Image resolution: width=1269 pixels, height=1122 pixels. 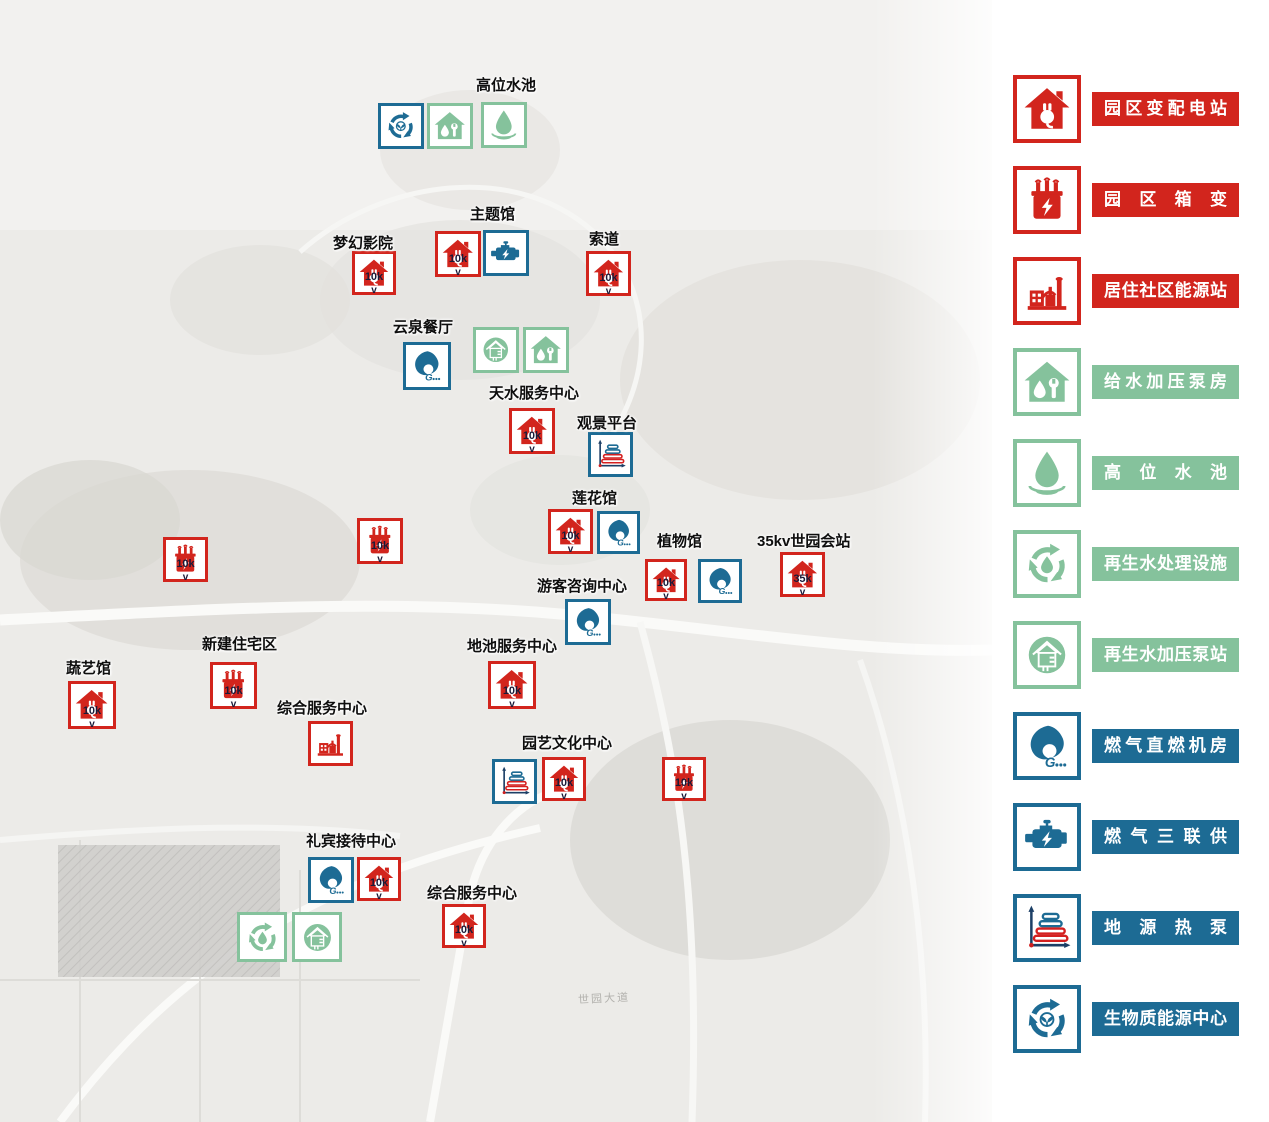 What do you see at coordinates (595, 498) in the screenshot?
I see `site-label: 莲花馆` at bounding box center [595, 498].